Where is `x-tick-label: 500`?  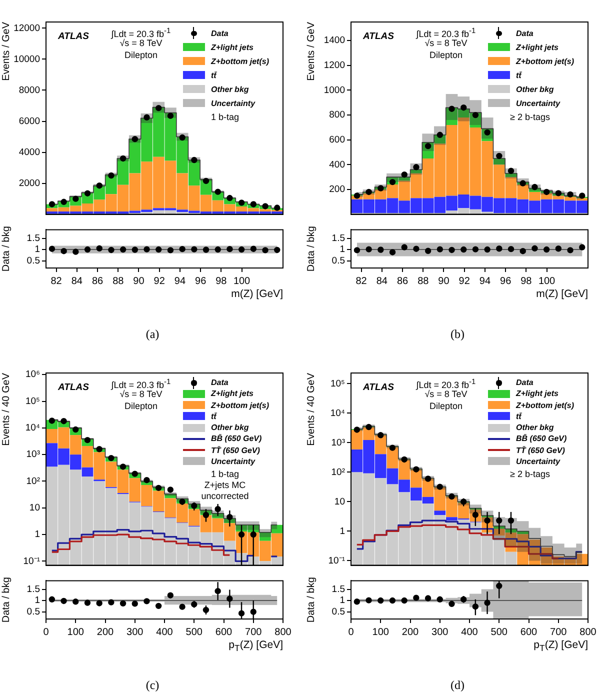 x-tick-label: 500 is located at coordinates (499, 632).